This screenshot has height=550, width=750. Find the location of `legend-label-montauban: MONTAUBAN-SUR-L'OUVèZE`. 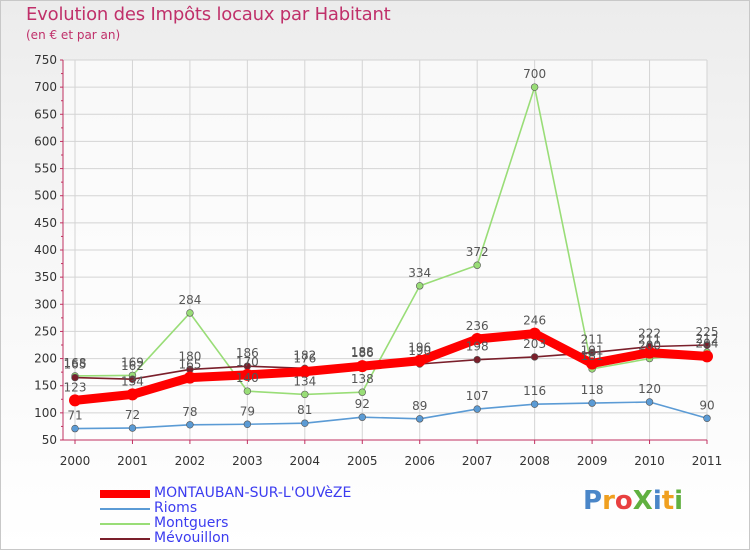

legend-label-montauban: MONTAUBAN-SUR-L'OUVèZE is located at coordinates (253, 493).